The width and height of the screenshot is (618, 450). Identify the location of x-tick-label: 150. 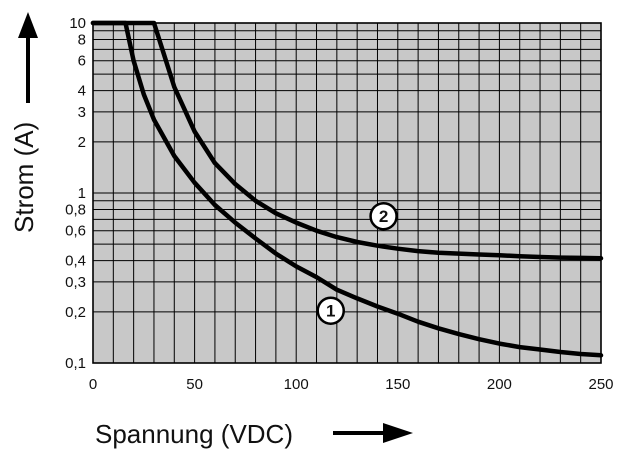
(397, 384).